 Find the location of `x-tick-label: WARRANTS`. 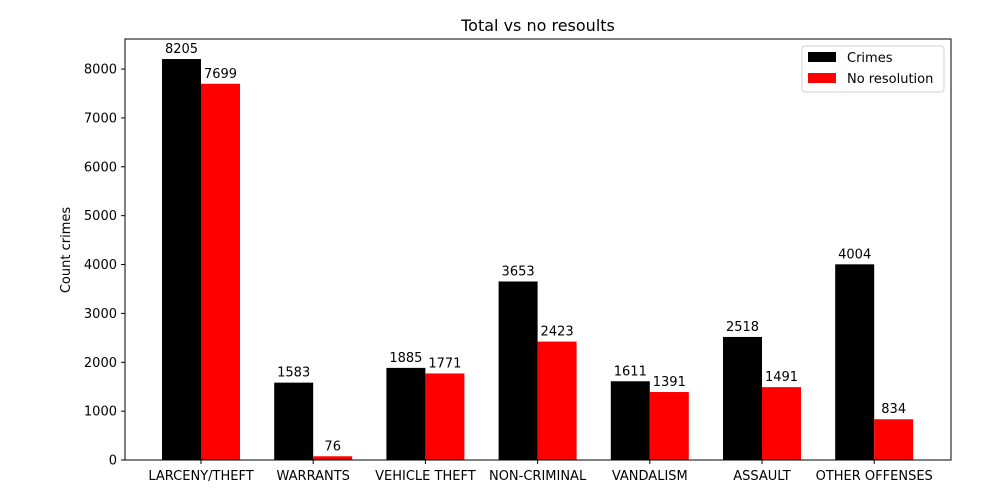

x-tick-label: WARRANTS is located at coordinates (313, 476).